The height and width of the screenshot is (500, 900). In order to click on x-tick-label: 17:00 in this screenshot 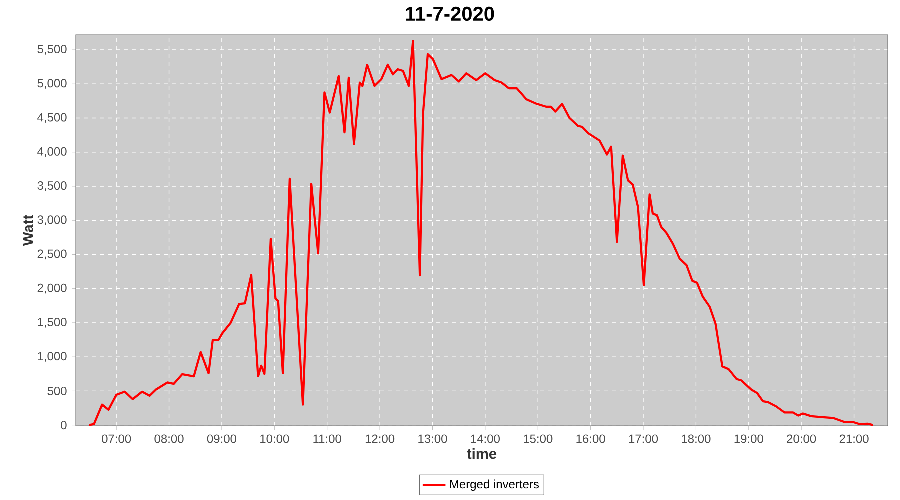, I will do `click(643, 439)`.